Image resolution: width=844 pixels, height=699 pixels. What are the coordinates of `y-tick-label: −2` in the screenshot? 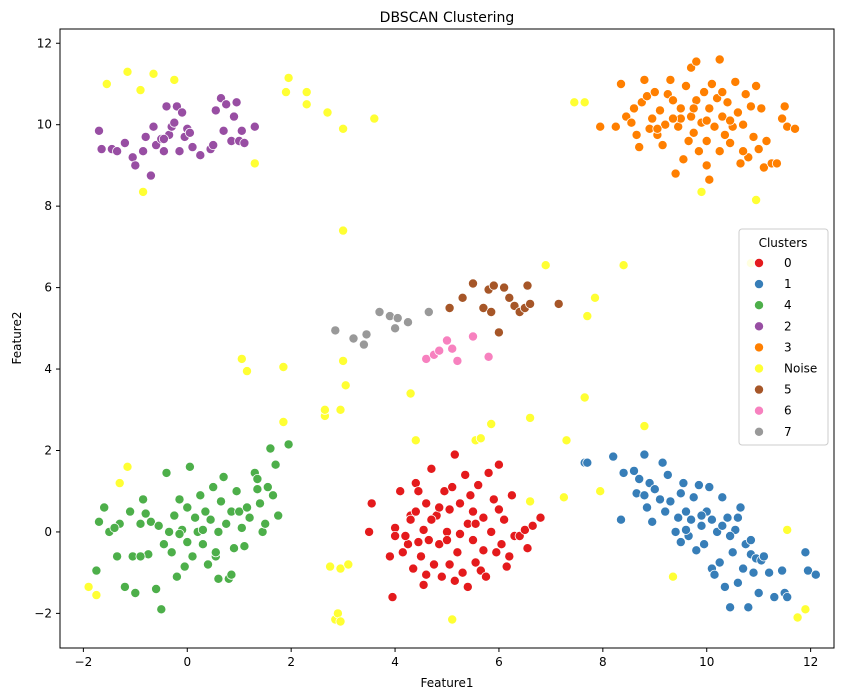 It's located at (43, 613).